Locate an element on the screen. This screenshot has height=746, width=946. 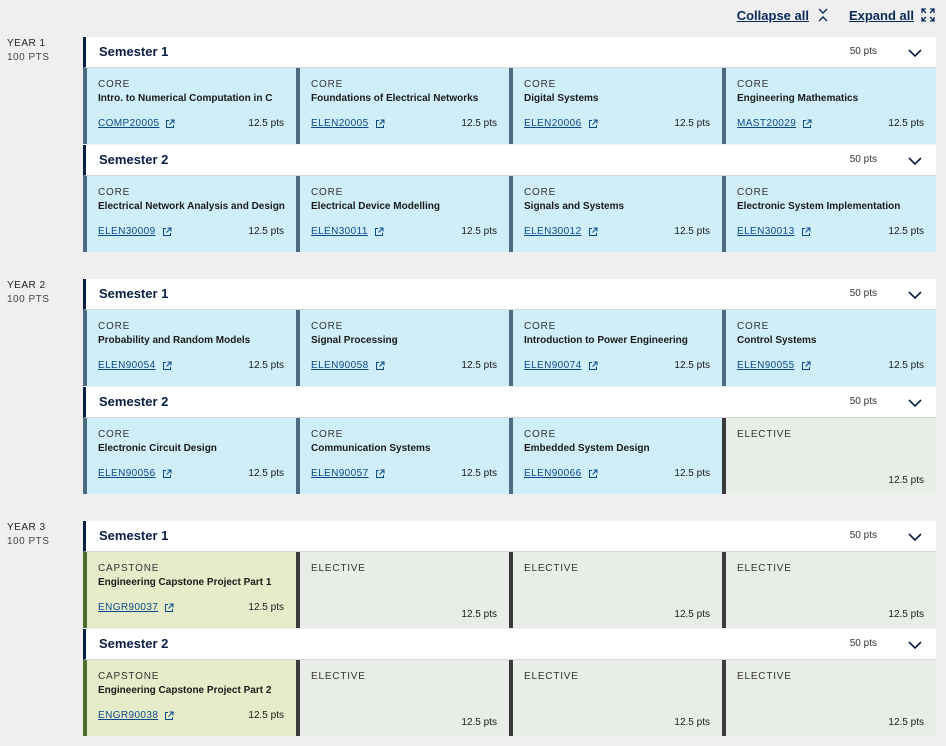
subject-name: Engineering Capstone Project Part 2 is located at coordinates (185, 690).